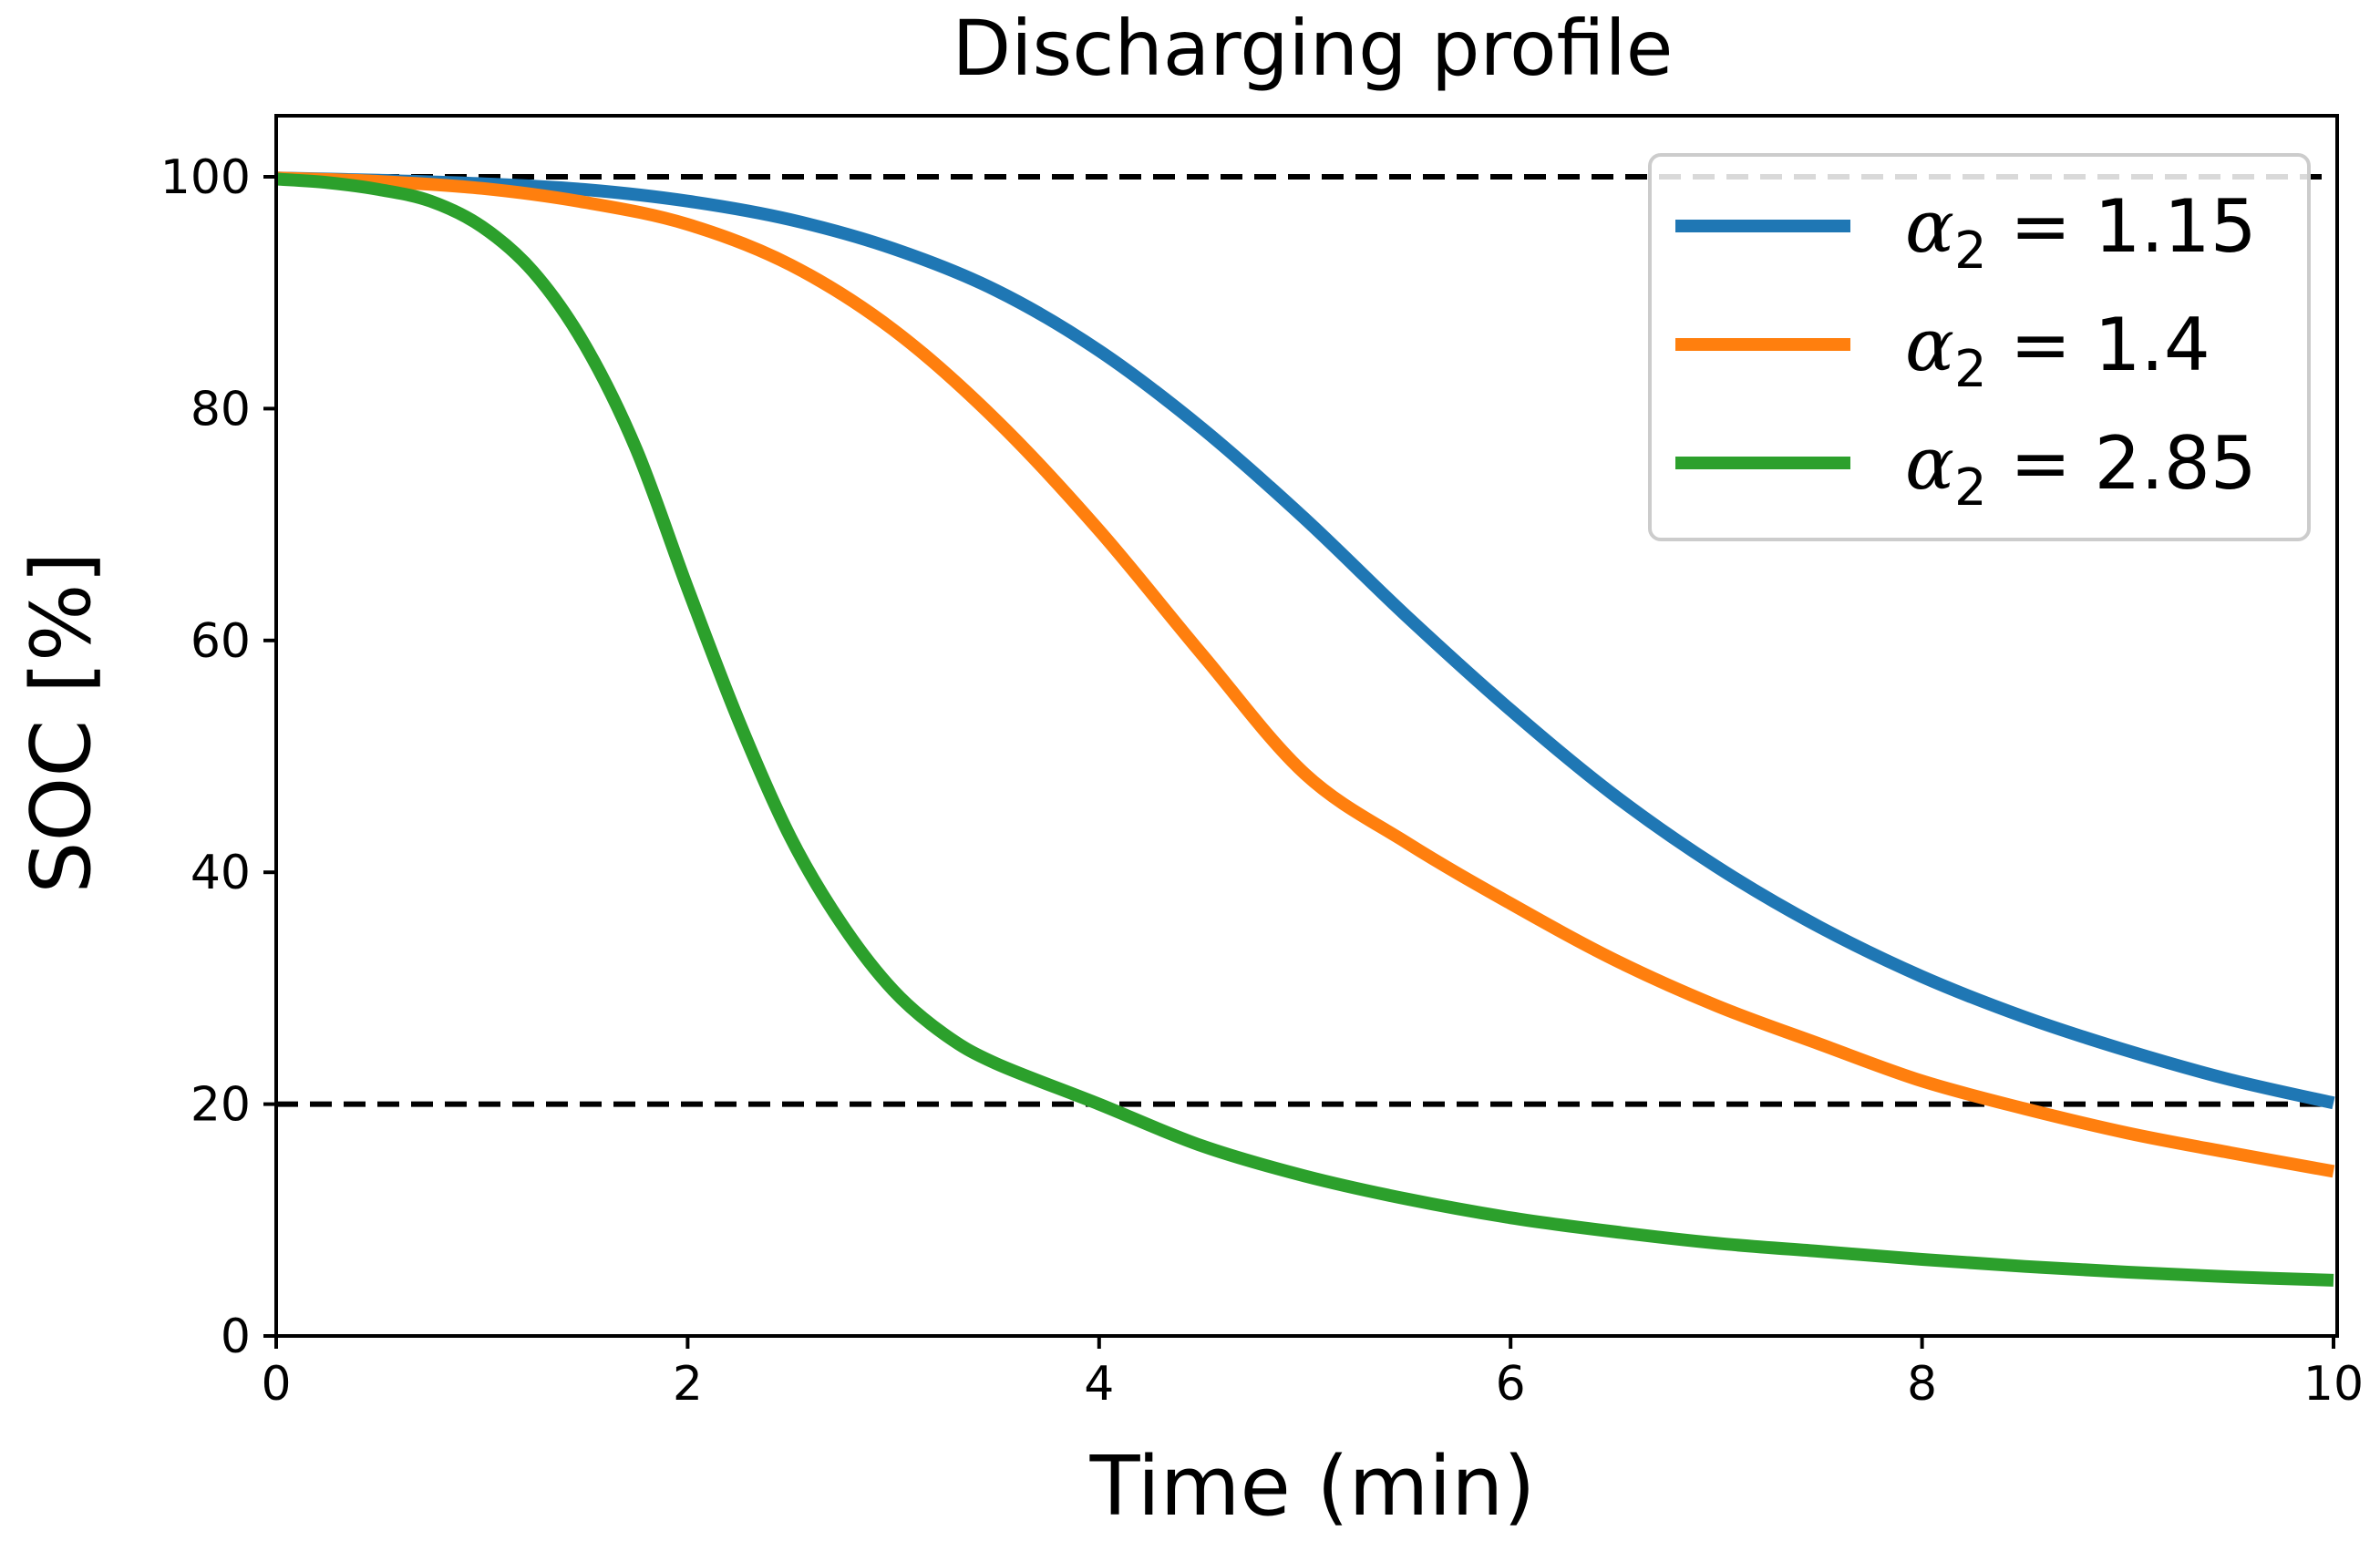 The width and height of the screenshot is (2380, 1541). I want to click on x-tick-label: 6, so click(1511, 1384).